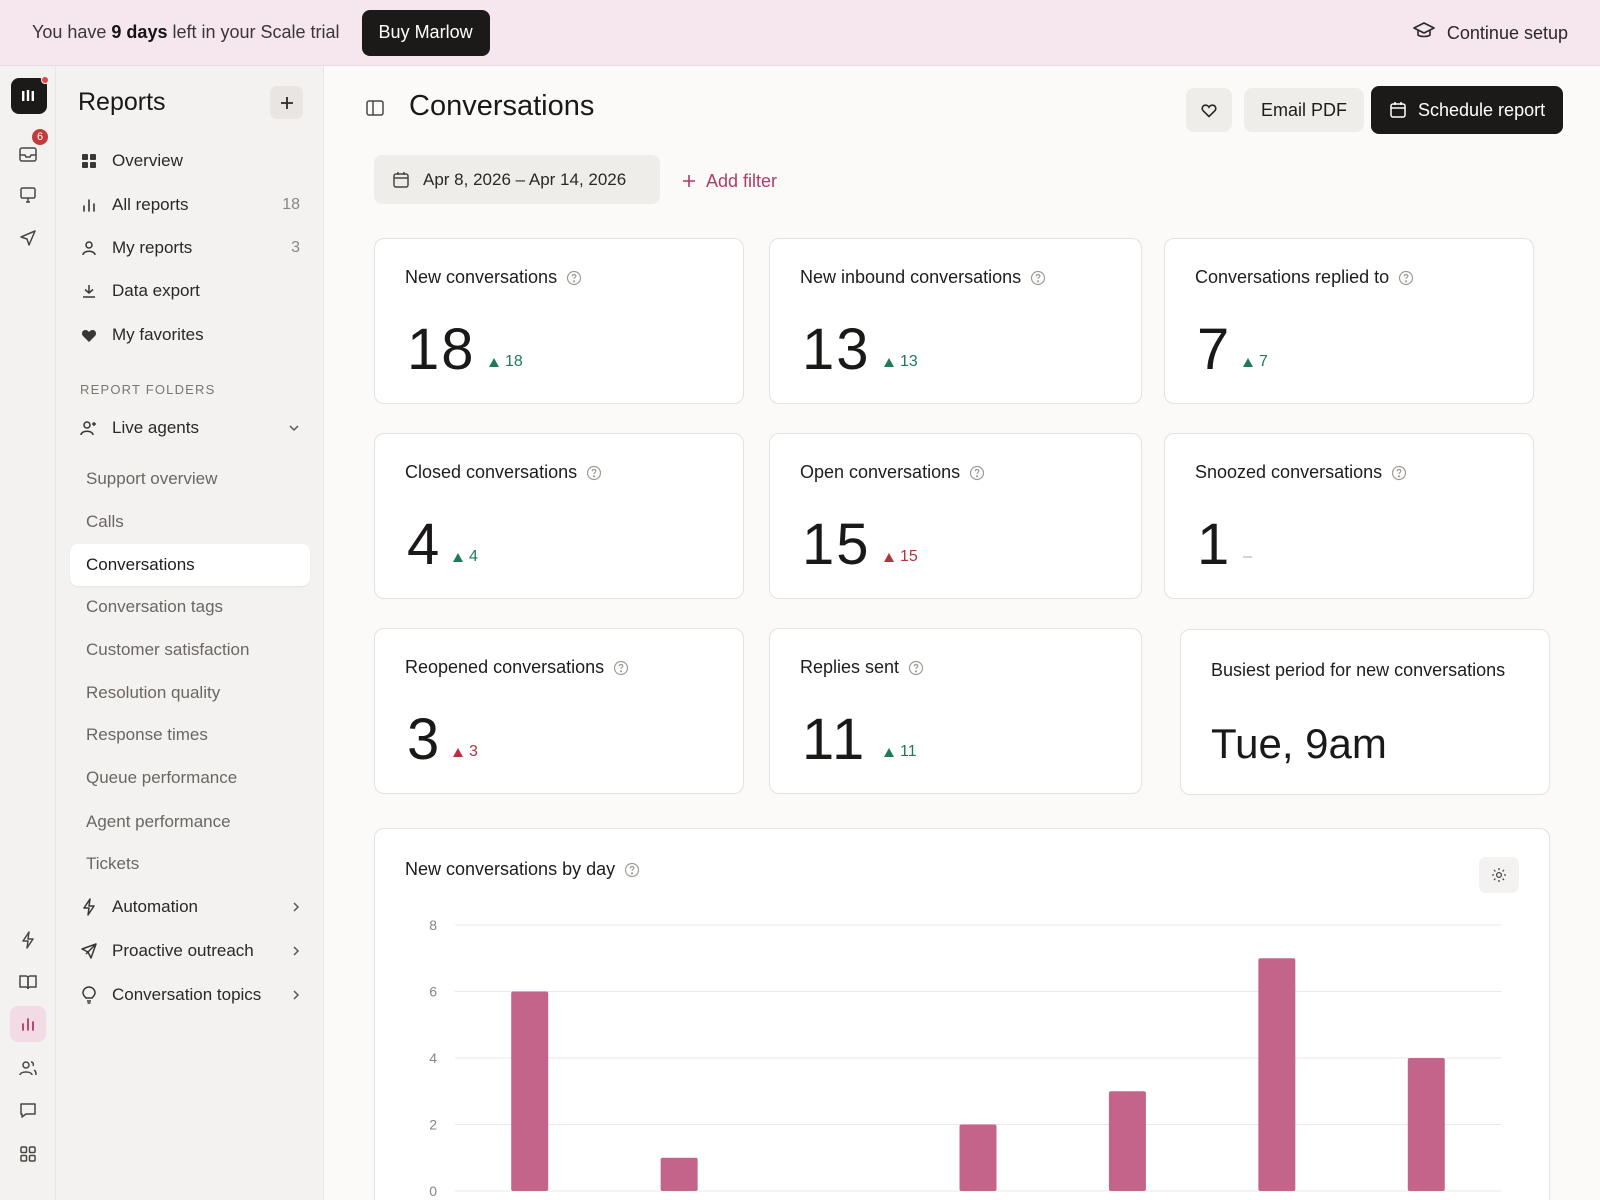 The height and width of the screenshot is (1200, 1600). Describe the element at coordinates (296, 907) in the screenshot. I see `chevron-right-icon` at that location.